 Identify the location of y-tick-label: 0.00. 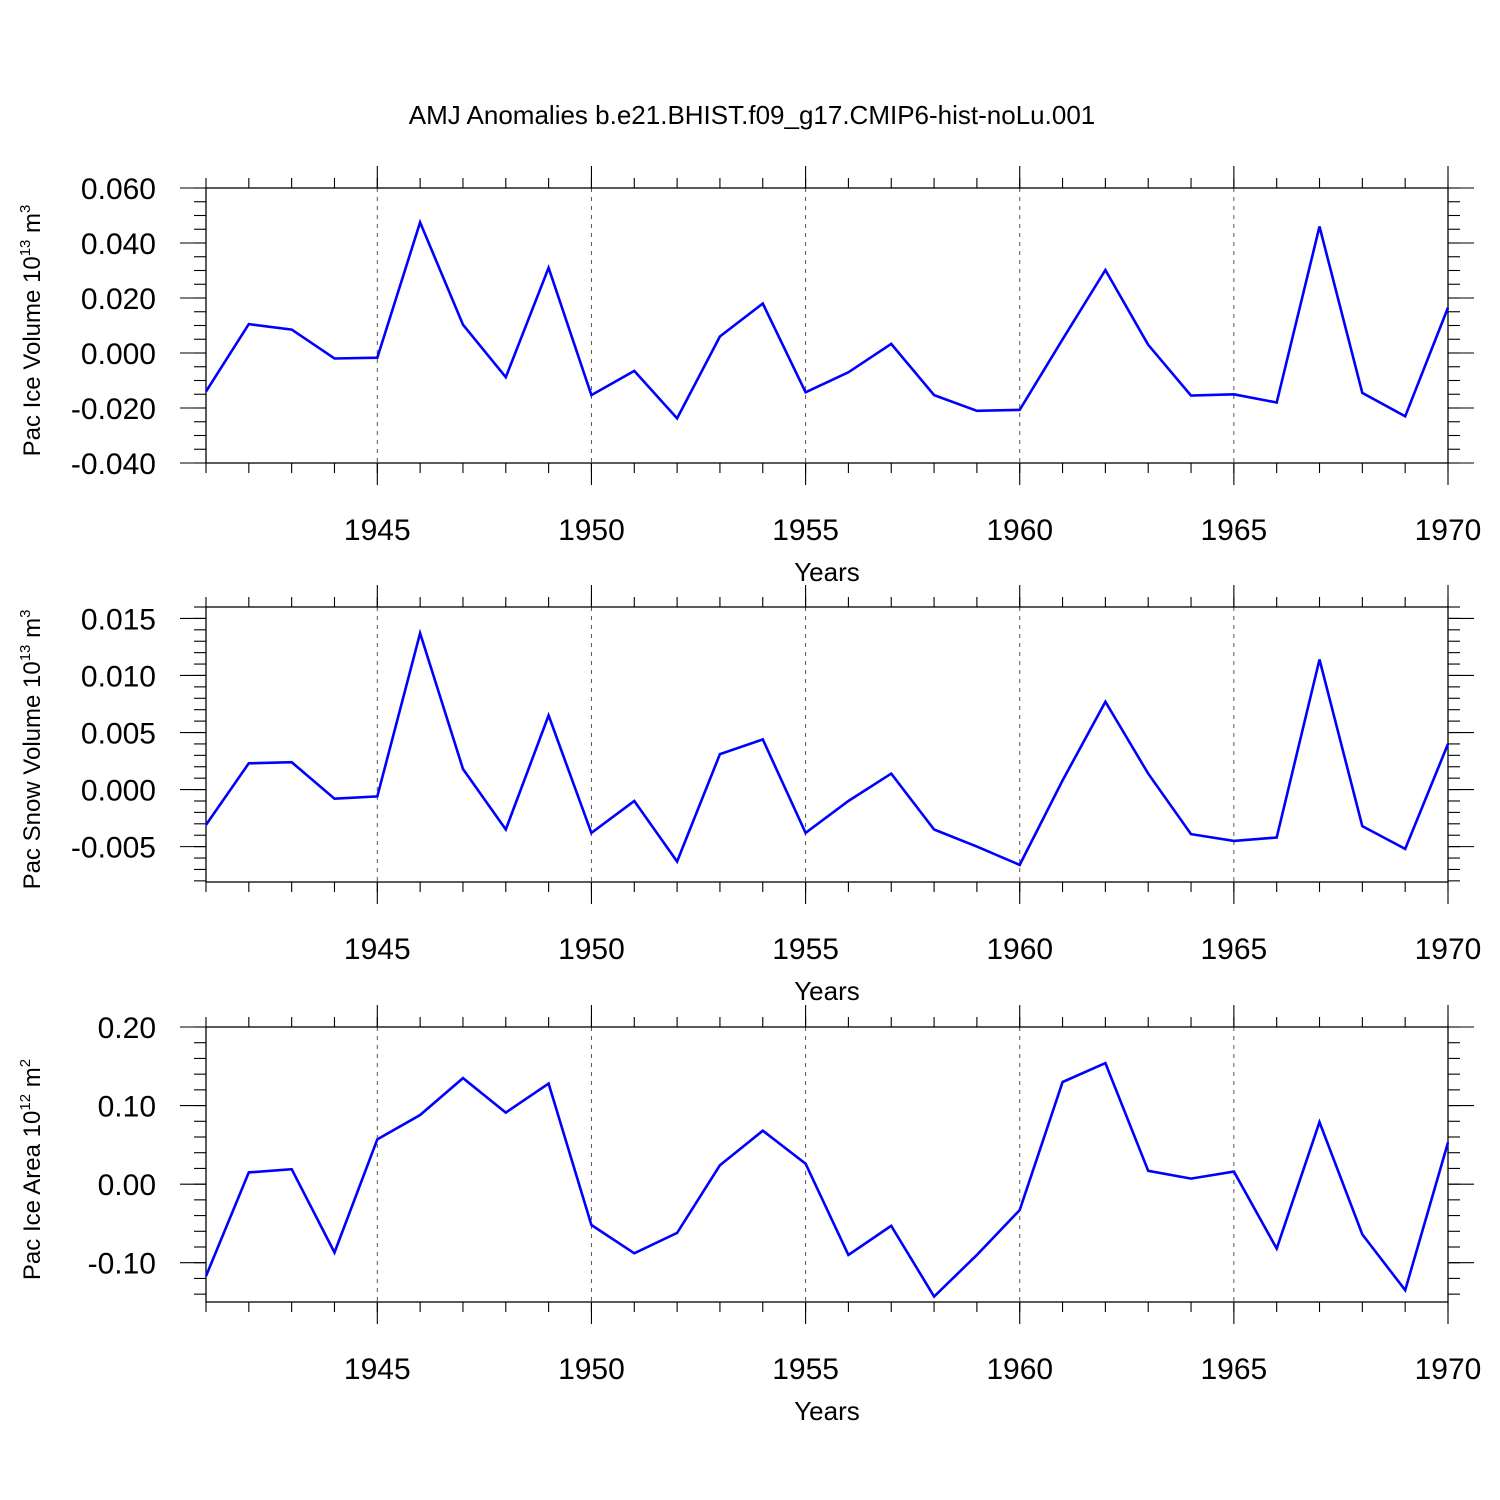
(127, 1185).